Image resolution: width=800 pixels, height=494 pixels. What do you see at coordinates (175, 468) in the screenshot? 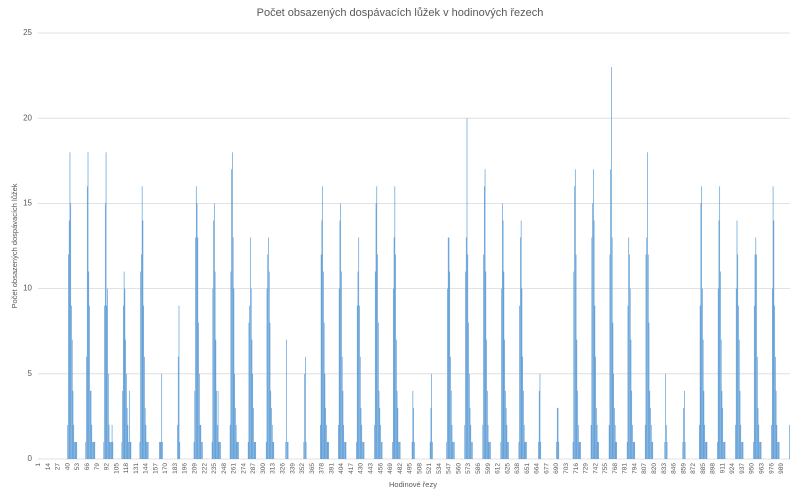
I see `x-tick-label: 183` at bounding box center [175, 468].